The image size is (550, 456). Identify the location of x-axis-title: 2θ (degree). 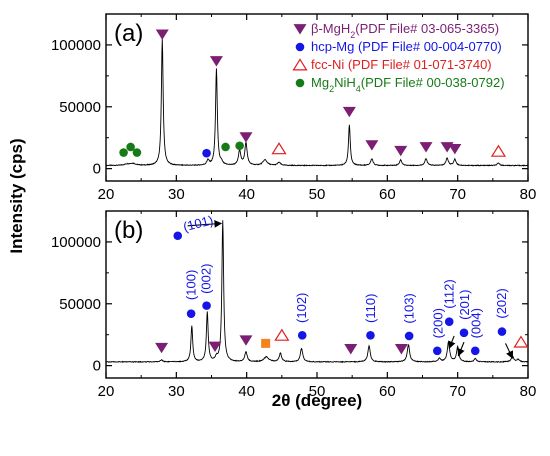
(317, 400).